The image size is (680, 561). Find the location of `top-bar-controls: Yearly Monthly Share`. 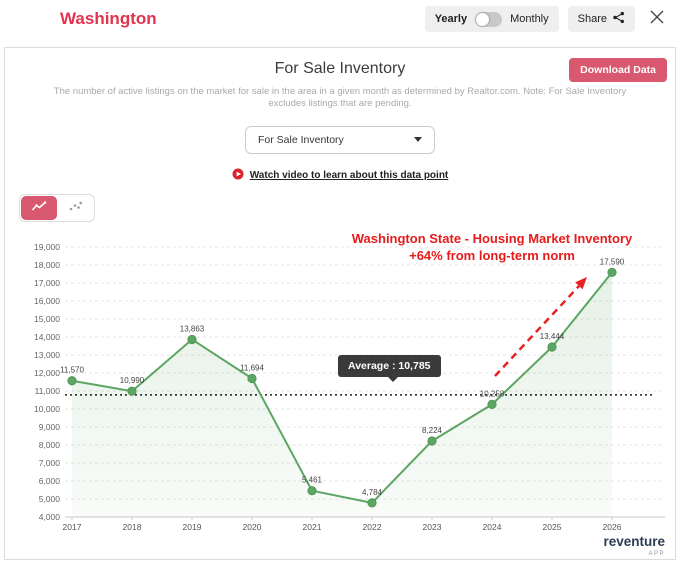

top-bar-controls: Yearly Monthly Share is located at coordinates (547, 19).